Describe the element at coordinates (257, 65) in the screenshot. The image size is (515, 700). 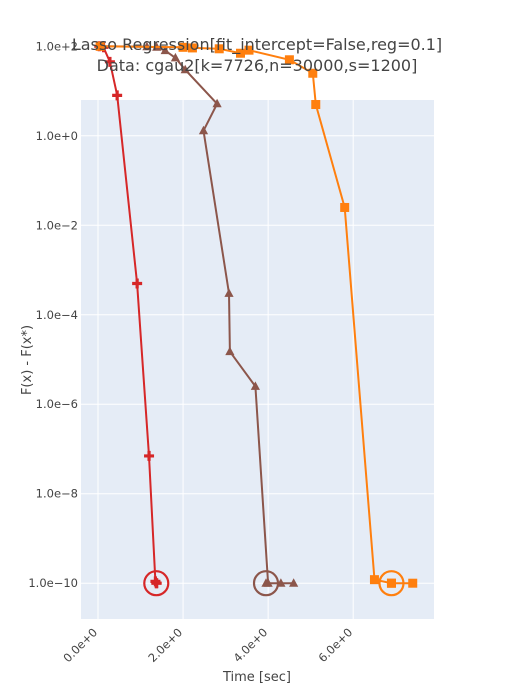
I see `chart-title-line-2: Data: cgau2[k=7726,n=30000,s=1200]` at that location.